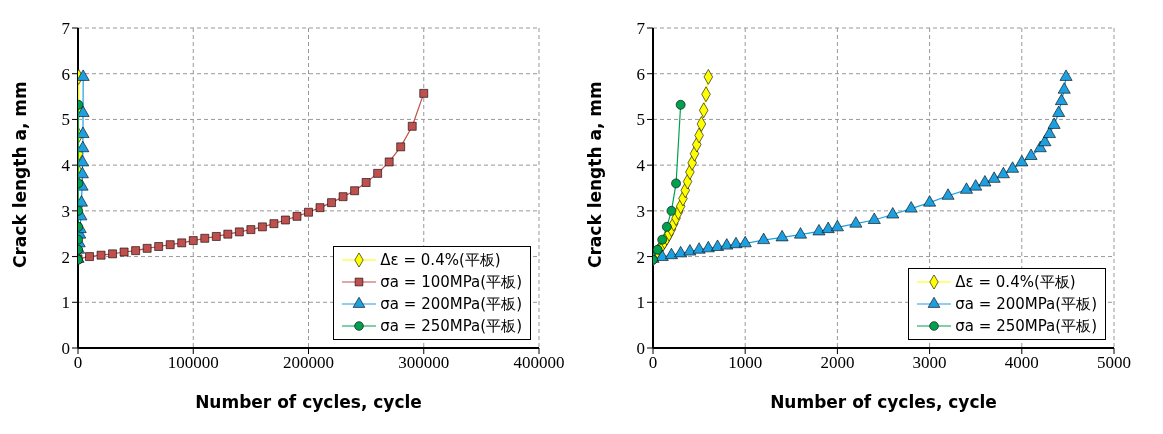 This screenshot has height=434, width=1163. What do you see at coordinates (193, 363) in the screenshot?
I see `x-tick-label: 100000` at bounding box center [193, 363].